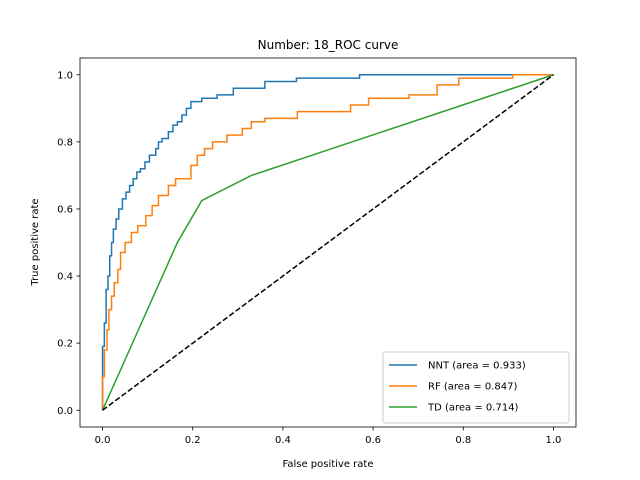 The height and width of the screenshot is (480, 640). What do you see at coordinates (473, 408) in the screenshot?
I see `legend-label-td: TD (area = 0.714)` at bounding box center [473, 408].